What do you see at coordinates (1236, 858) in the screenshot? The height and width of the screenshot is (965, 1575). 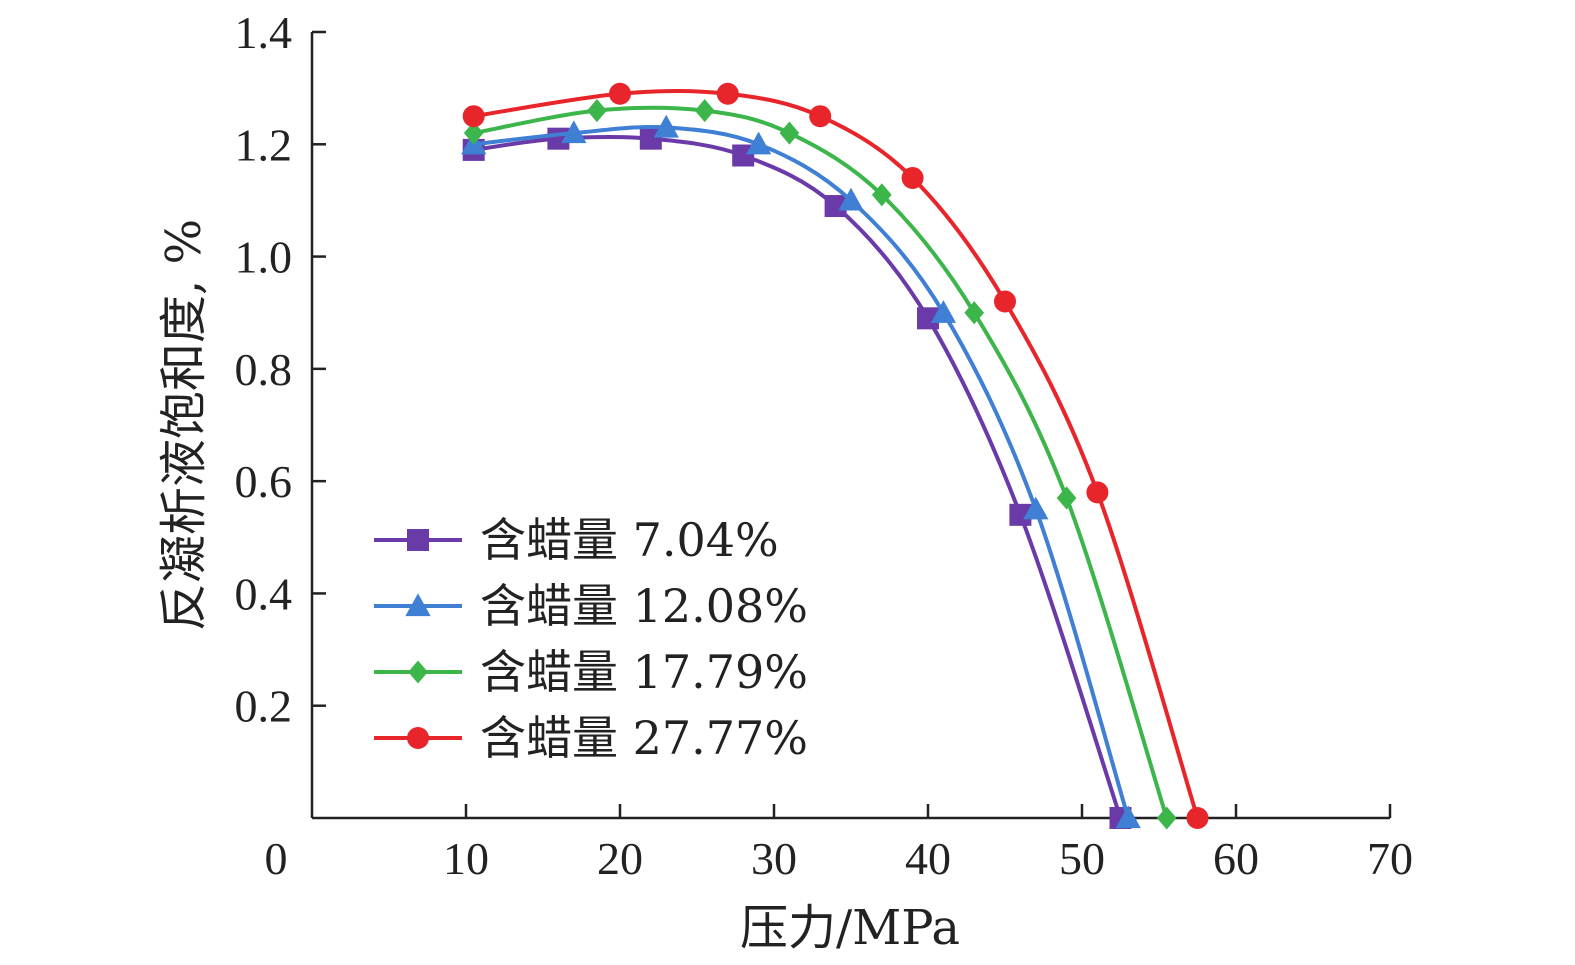 I see `x-tick-label-6: 60` at bounding box center [1236, 858].